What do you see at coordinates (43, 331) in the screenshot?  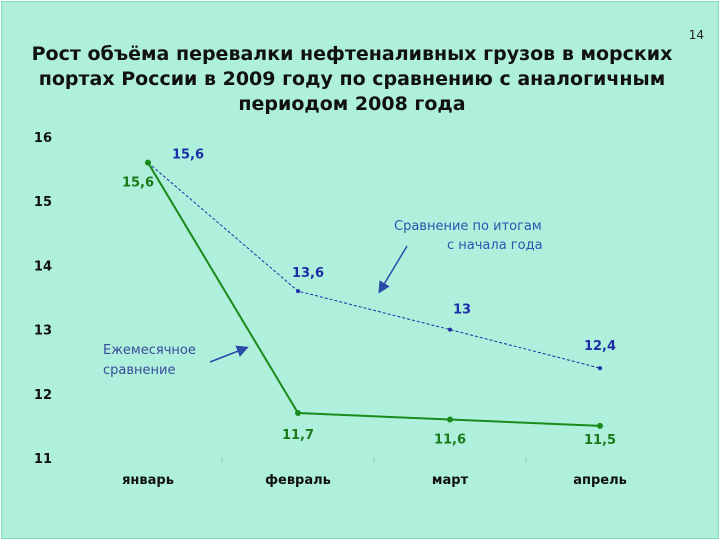 I see `y-tick-label: 13` at bounding box center [43, 331].